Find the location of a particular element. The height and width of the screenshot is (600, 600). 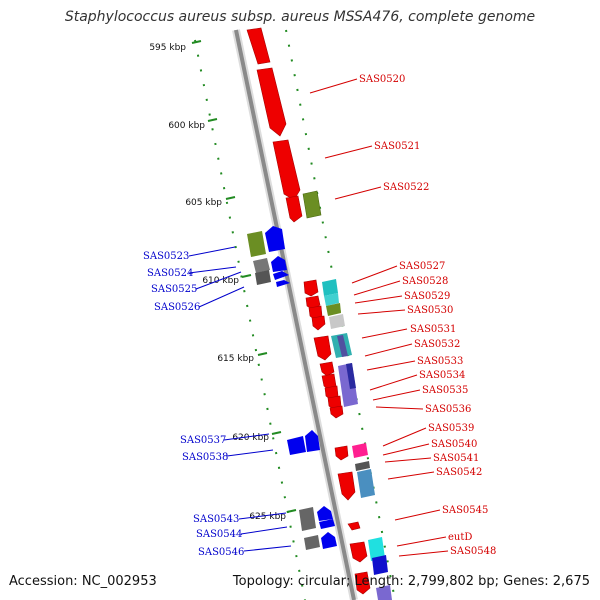

gene-label: SAS0544 is located at coordinates (219, 534).